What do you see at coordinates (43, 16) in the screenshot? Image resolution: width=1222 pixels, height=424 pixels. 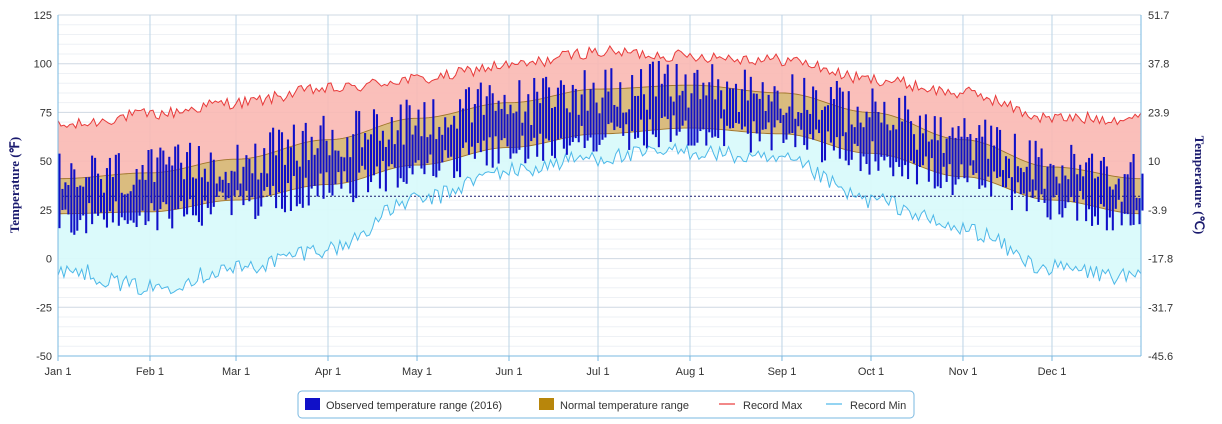 I see `y-tick-label-left: 125` at bounding box center [43, 16].